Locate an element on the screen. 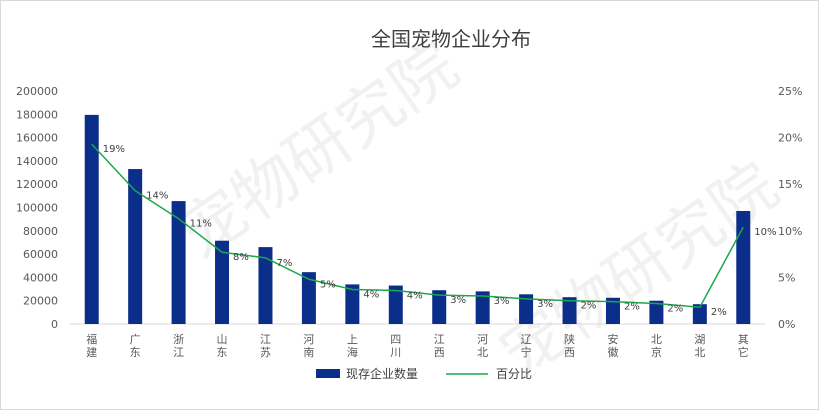 The height and width of the screenshot is (410, 819). category-char: 南 is located at coordinates (308, 352).